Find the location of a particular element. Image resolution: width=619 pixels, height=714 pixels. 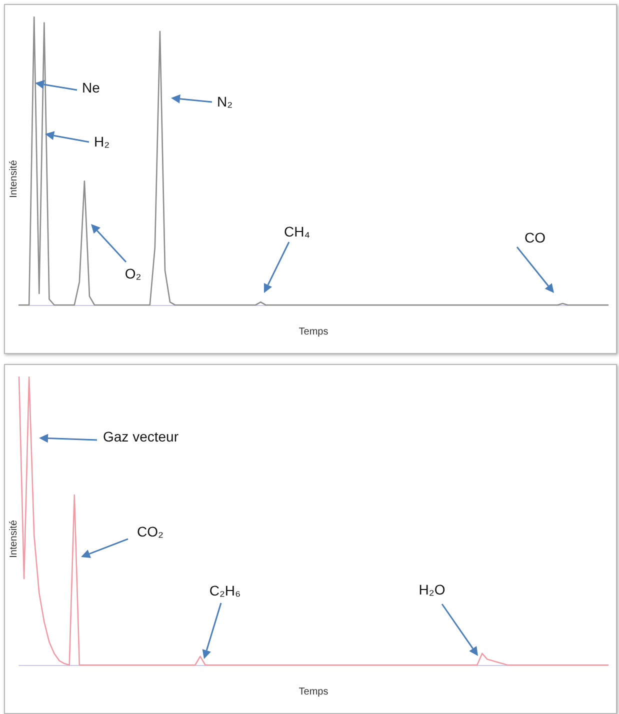

annotation: CH₄ is located at coordinates (297, 232).